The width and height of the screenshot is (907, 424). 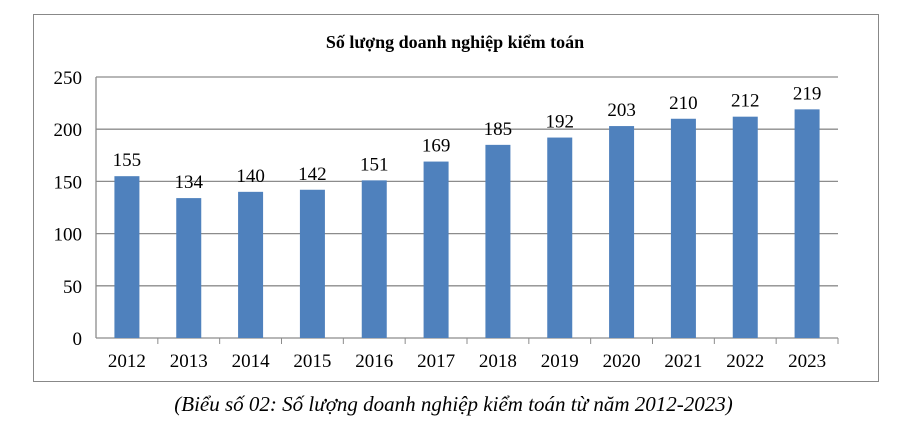 What do you see at coordinates (312, 174) in the screenshot?
I see `data-label: 142` at bounding box center [312, 174].